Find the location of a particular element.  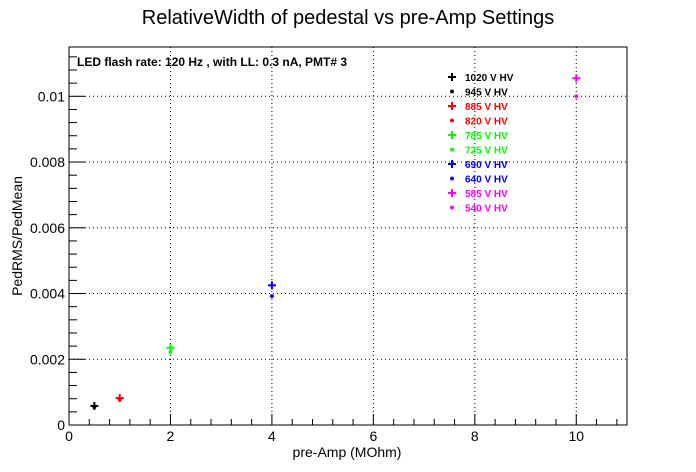

y-tick-label: 0.004 is located at coordinates (47, 294).